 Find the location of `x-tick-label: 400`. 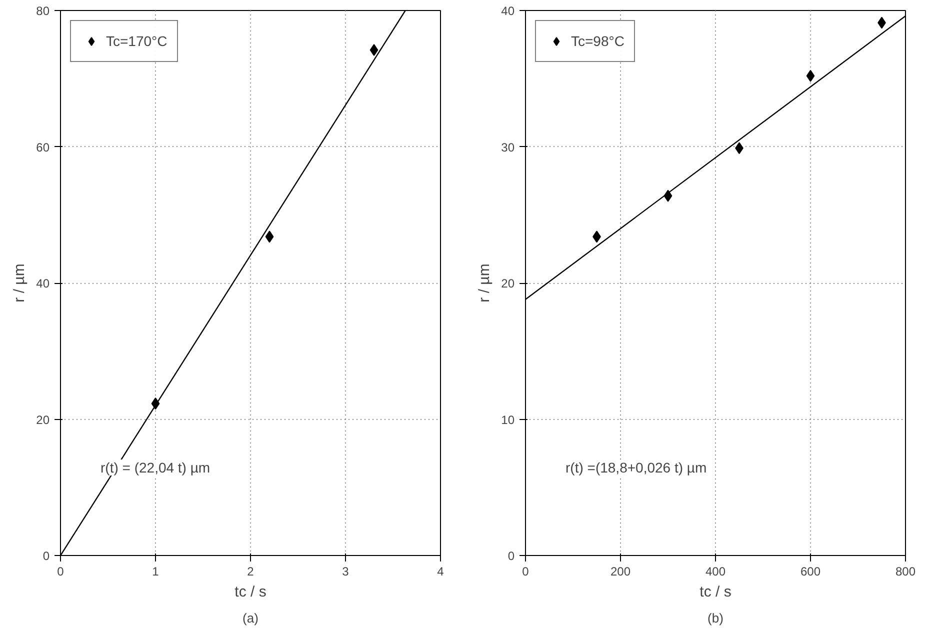

x-tick-label: 400 is located at coordinates (715, 571).